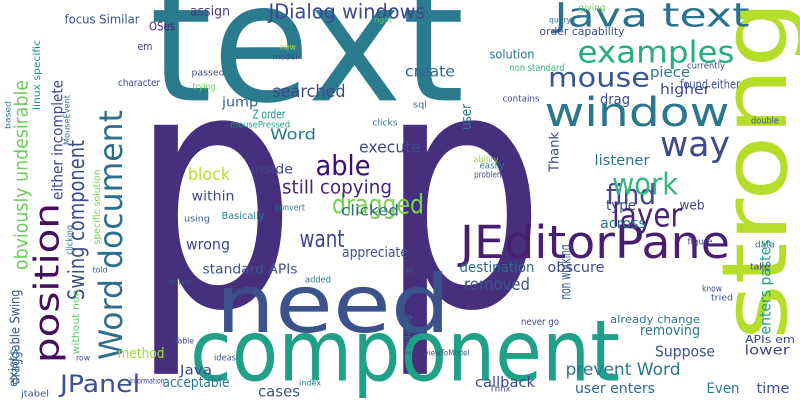 The height and width of the screenshot is (400, 800). I want to click on word: order capability, so click(582, 31).